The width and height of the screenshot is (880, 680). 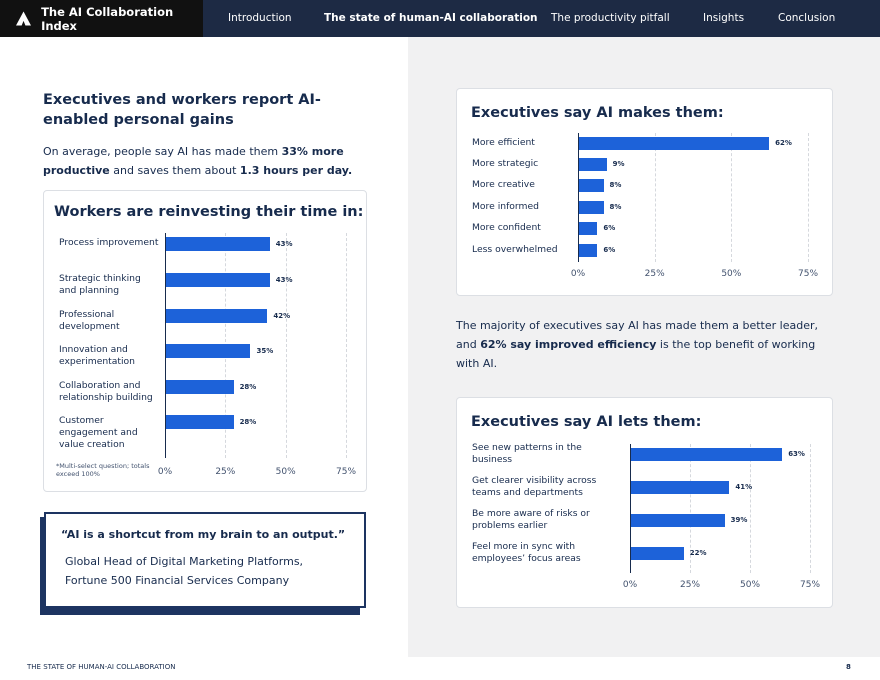 I want to click on category-label: Process improvement, so click(x=109, y=242).